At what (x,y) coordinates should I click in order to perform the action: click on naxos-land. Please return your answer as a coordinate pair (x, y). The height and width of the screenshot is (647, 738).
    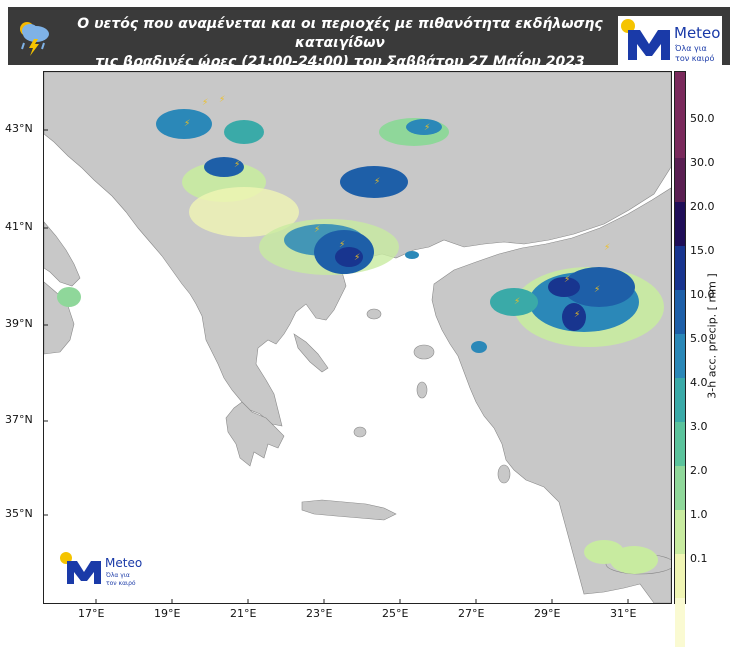
    Looking at the image, I should click on (360, 432).